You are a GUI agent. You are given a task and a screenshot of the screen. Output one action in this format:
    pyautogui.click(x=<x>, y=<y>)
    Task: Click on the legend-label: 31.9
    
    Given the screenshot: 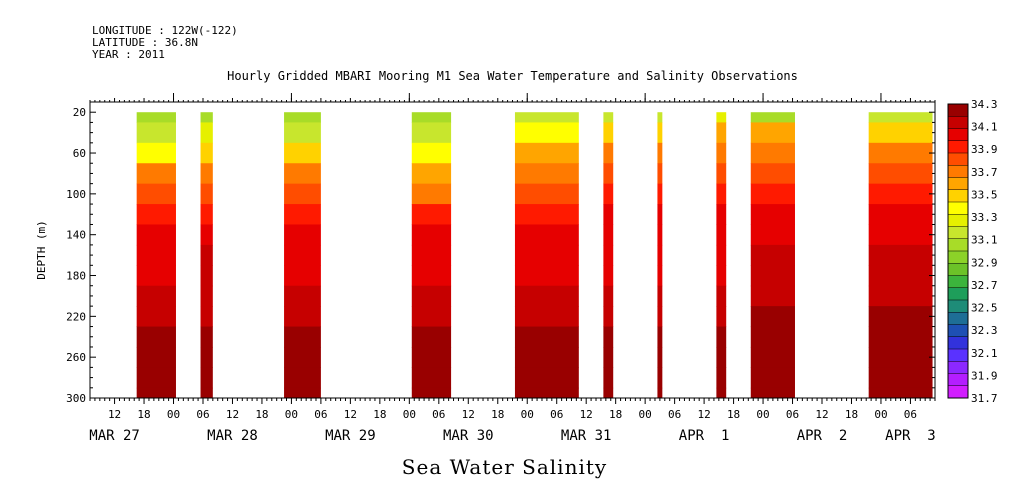 What is the action you would take?
    pyautogui.click(x=984, y=375)
    